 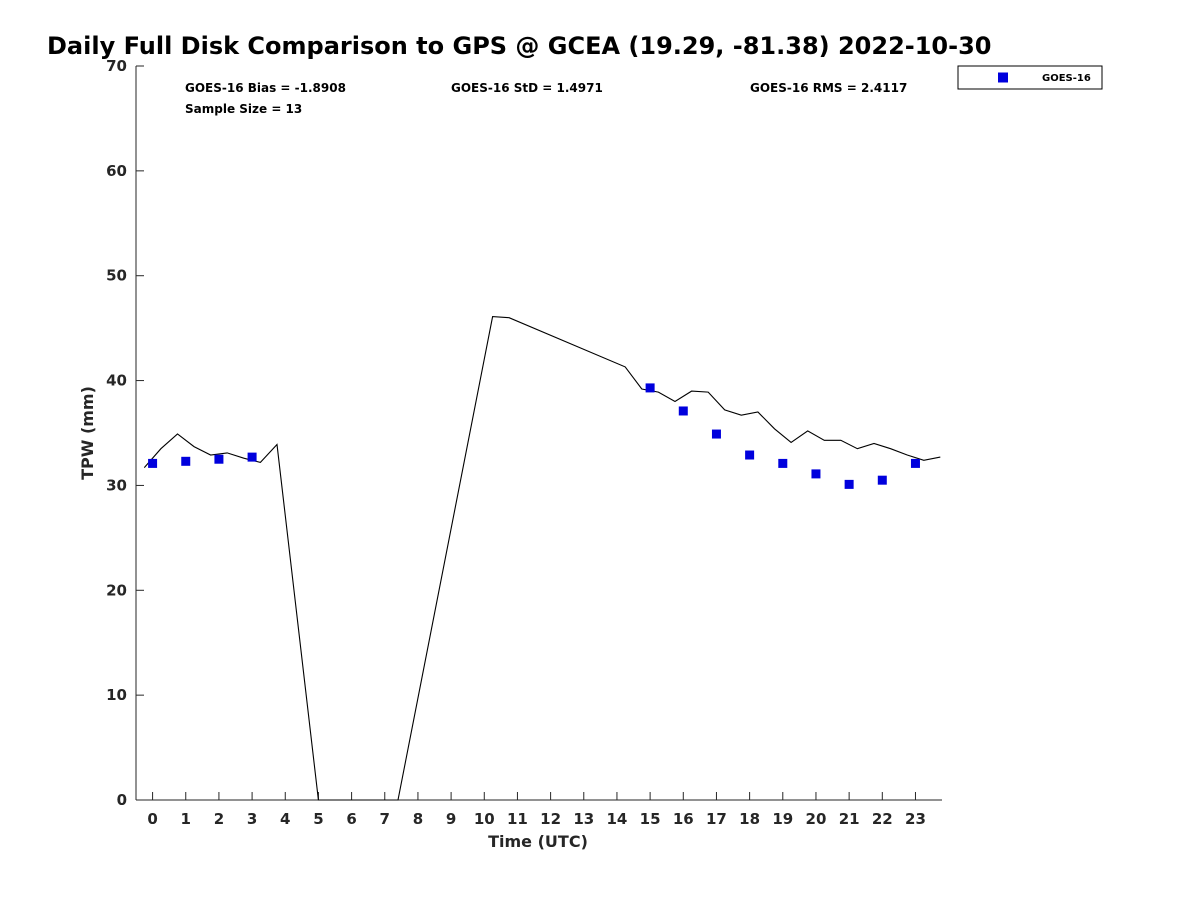 I want to click on x-tick-label: 18, so click(x=749, y=819).